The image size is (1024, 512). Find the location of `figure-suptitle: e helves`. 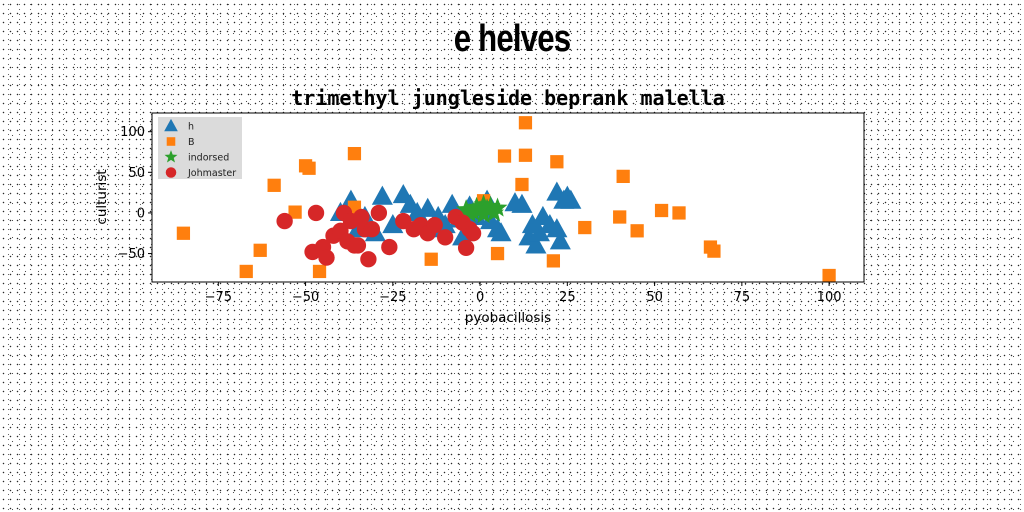

figure-suptitle: e helves is located at coordinates (512, 39).